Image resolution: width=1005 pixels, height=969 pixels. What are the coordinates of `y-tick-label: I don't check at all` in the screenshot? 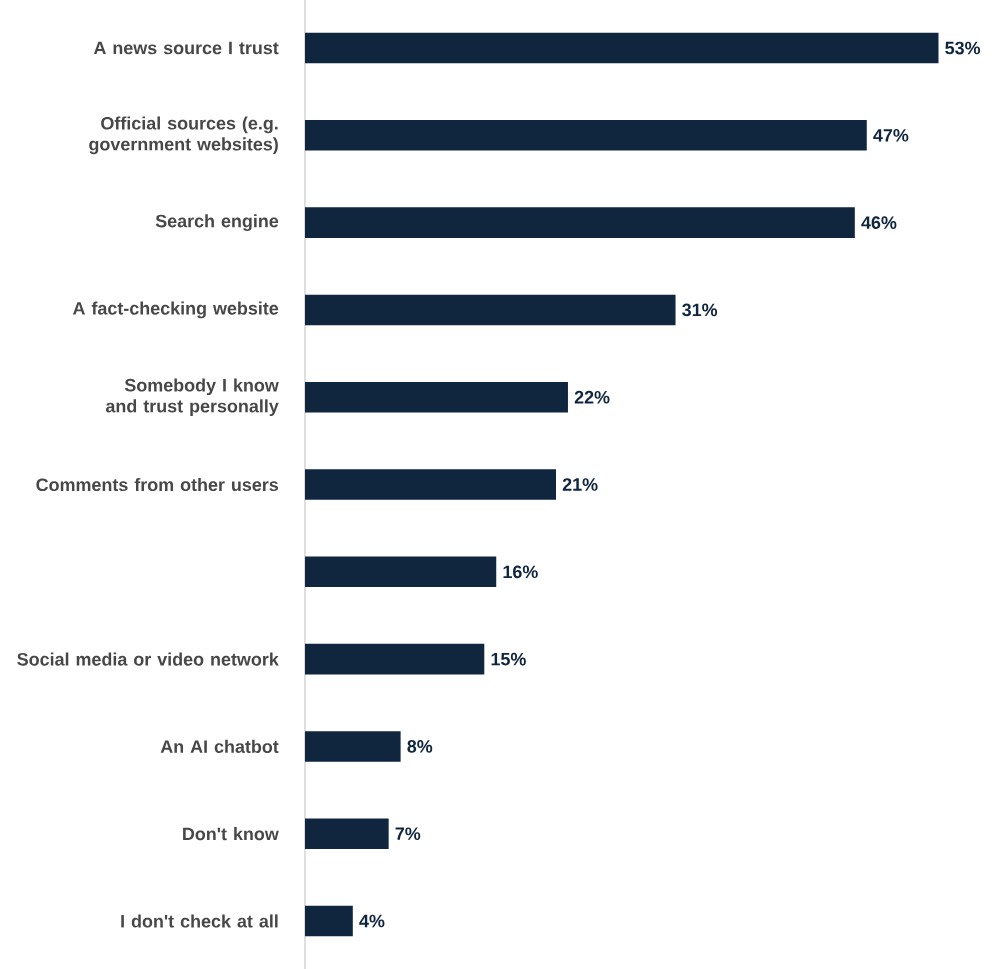 It's located at (199, 921).